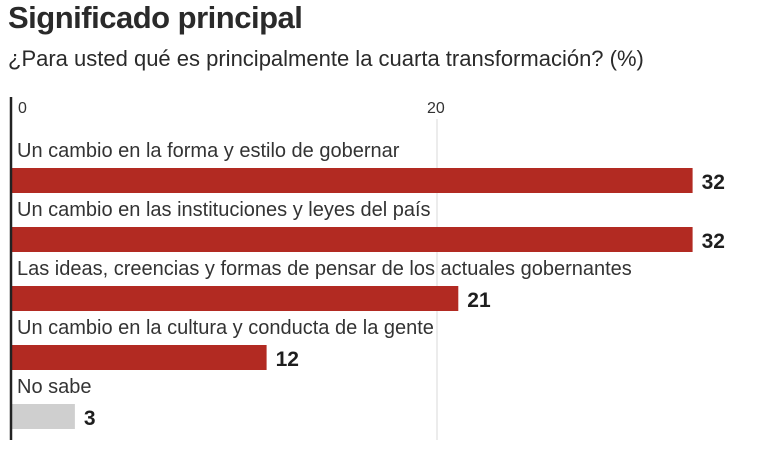  Describe the element at coordinates (287, 359) in the screenshot. I see `value-label-4: 12` at that location.